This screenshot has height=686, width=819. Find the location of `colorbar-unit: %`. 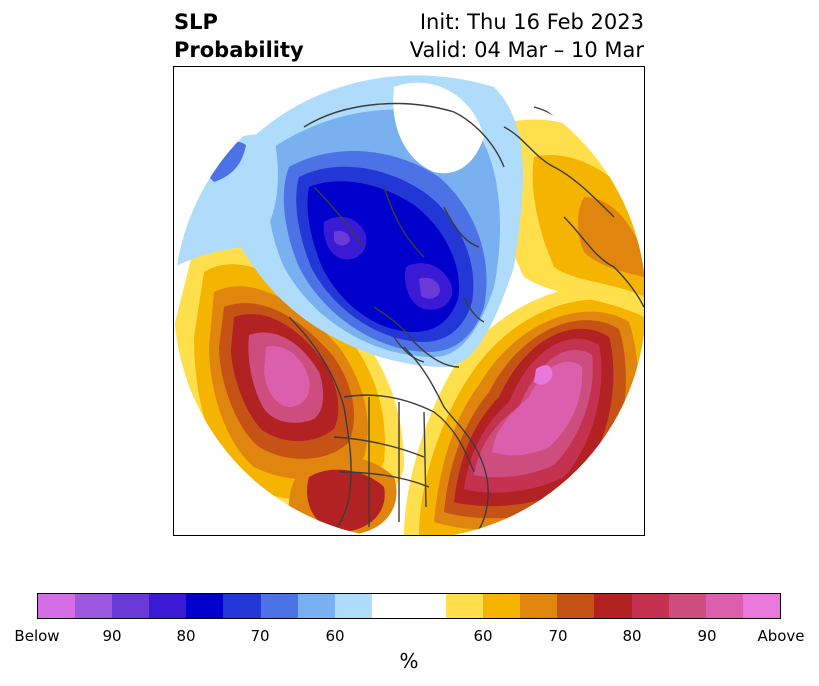

colorbar-unit: % is located at coordinates (409, 661).